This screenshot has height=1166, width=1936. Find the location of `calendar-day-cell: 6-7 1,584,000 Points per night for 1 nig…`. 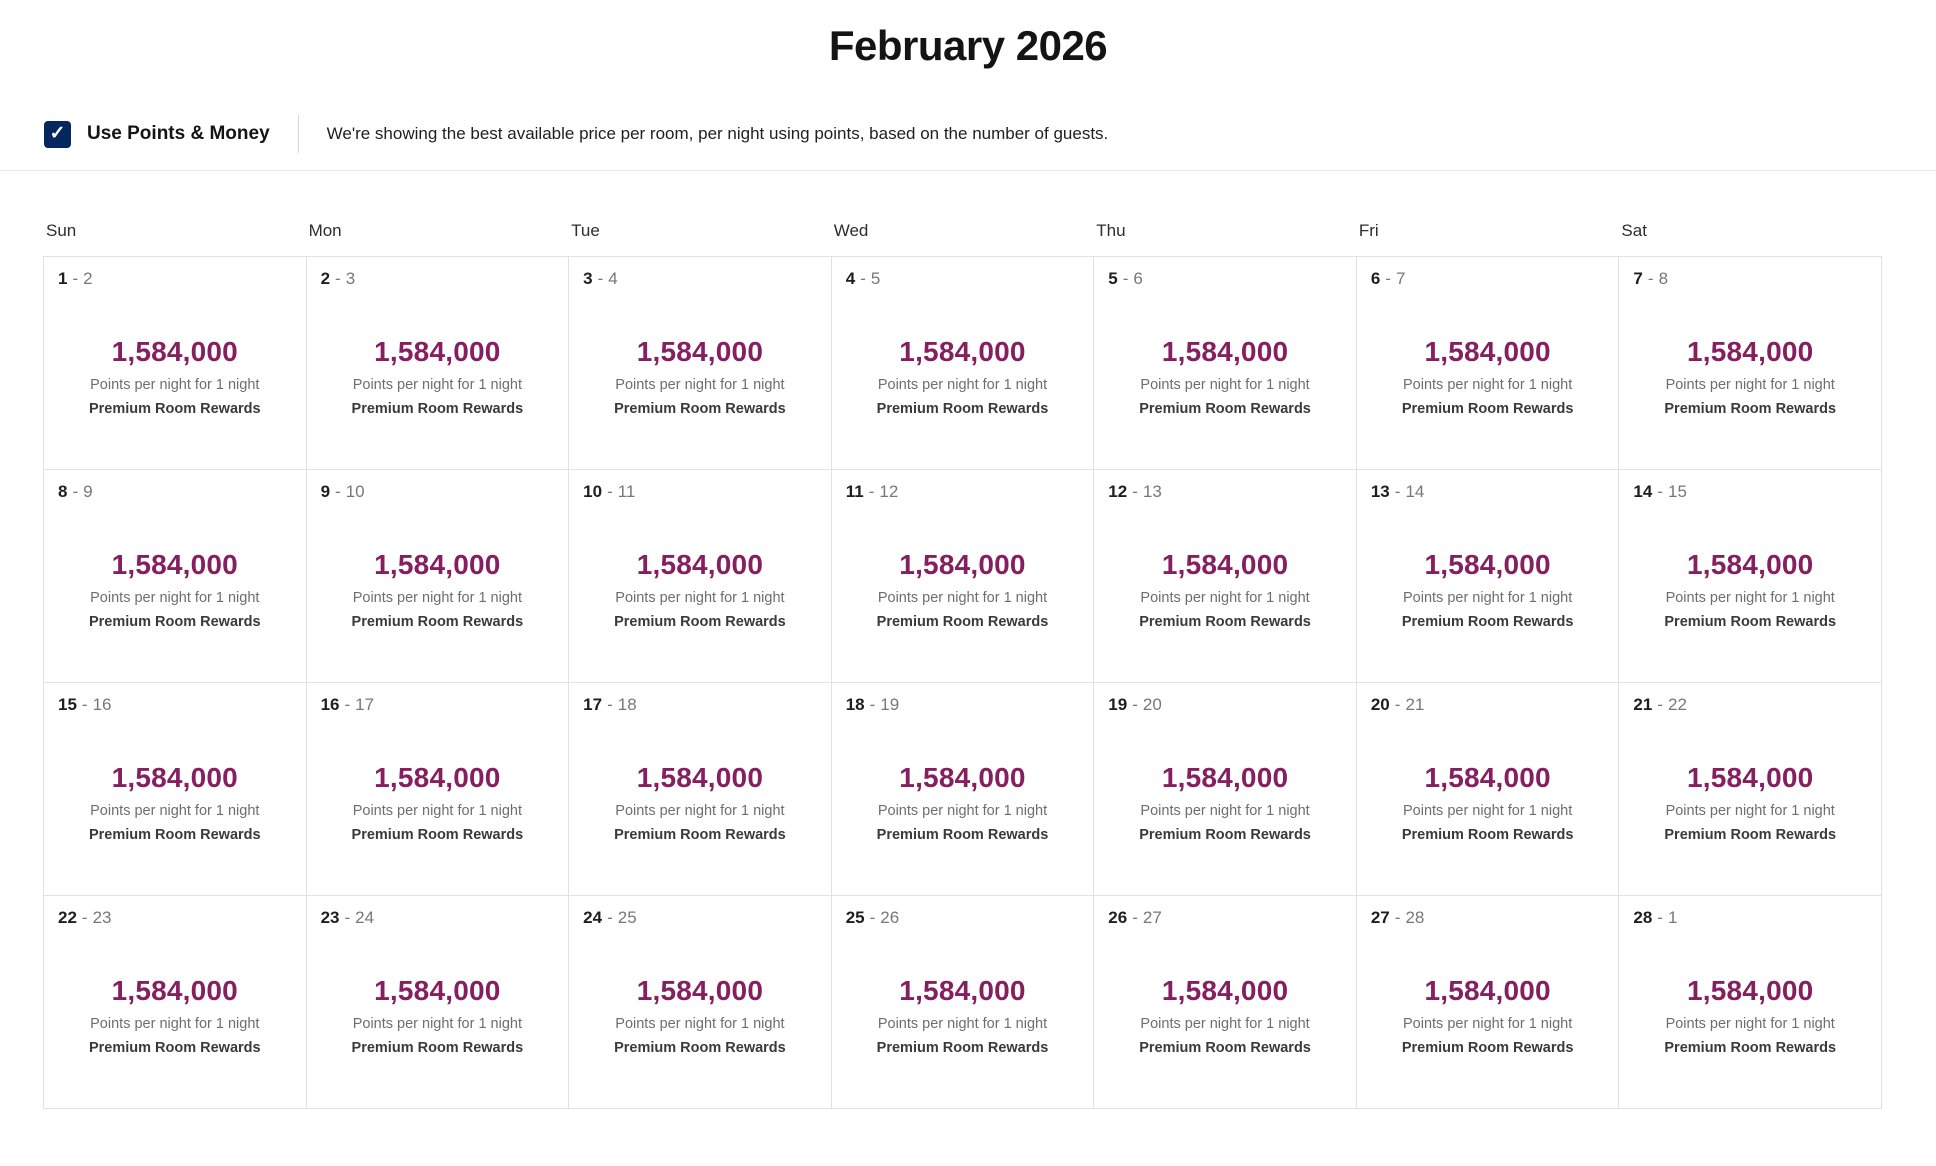

calendar-day-cell: 6-7 1,584,000 Points per night for 1 nig… is located at coordinates (1487, 363).